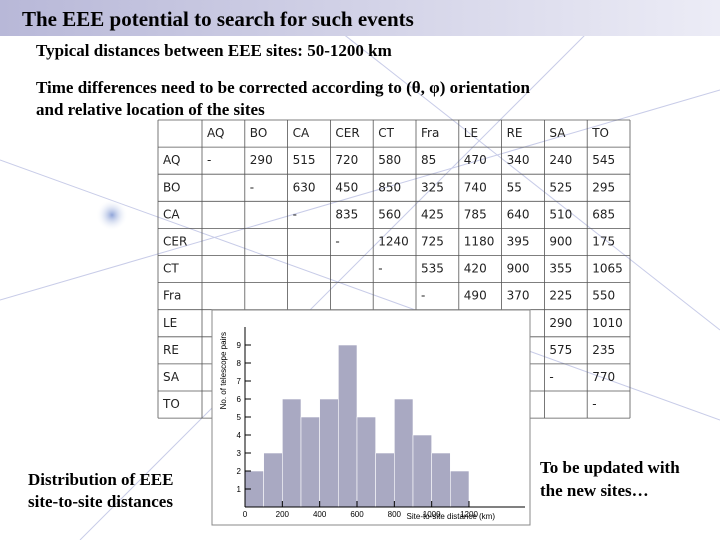 Image resolution: width=720 pixels, height=540 pixels. What do you see at coordinates (560, 187) in the screenshot?
I see `table-cell: 525` at bounding box center [560, 187].